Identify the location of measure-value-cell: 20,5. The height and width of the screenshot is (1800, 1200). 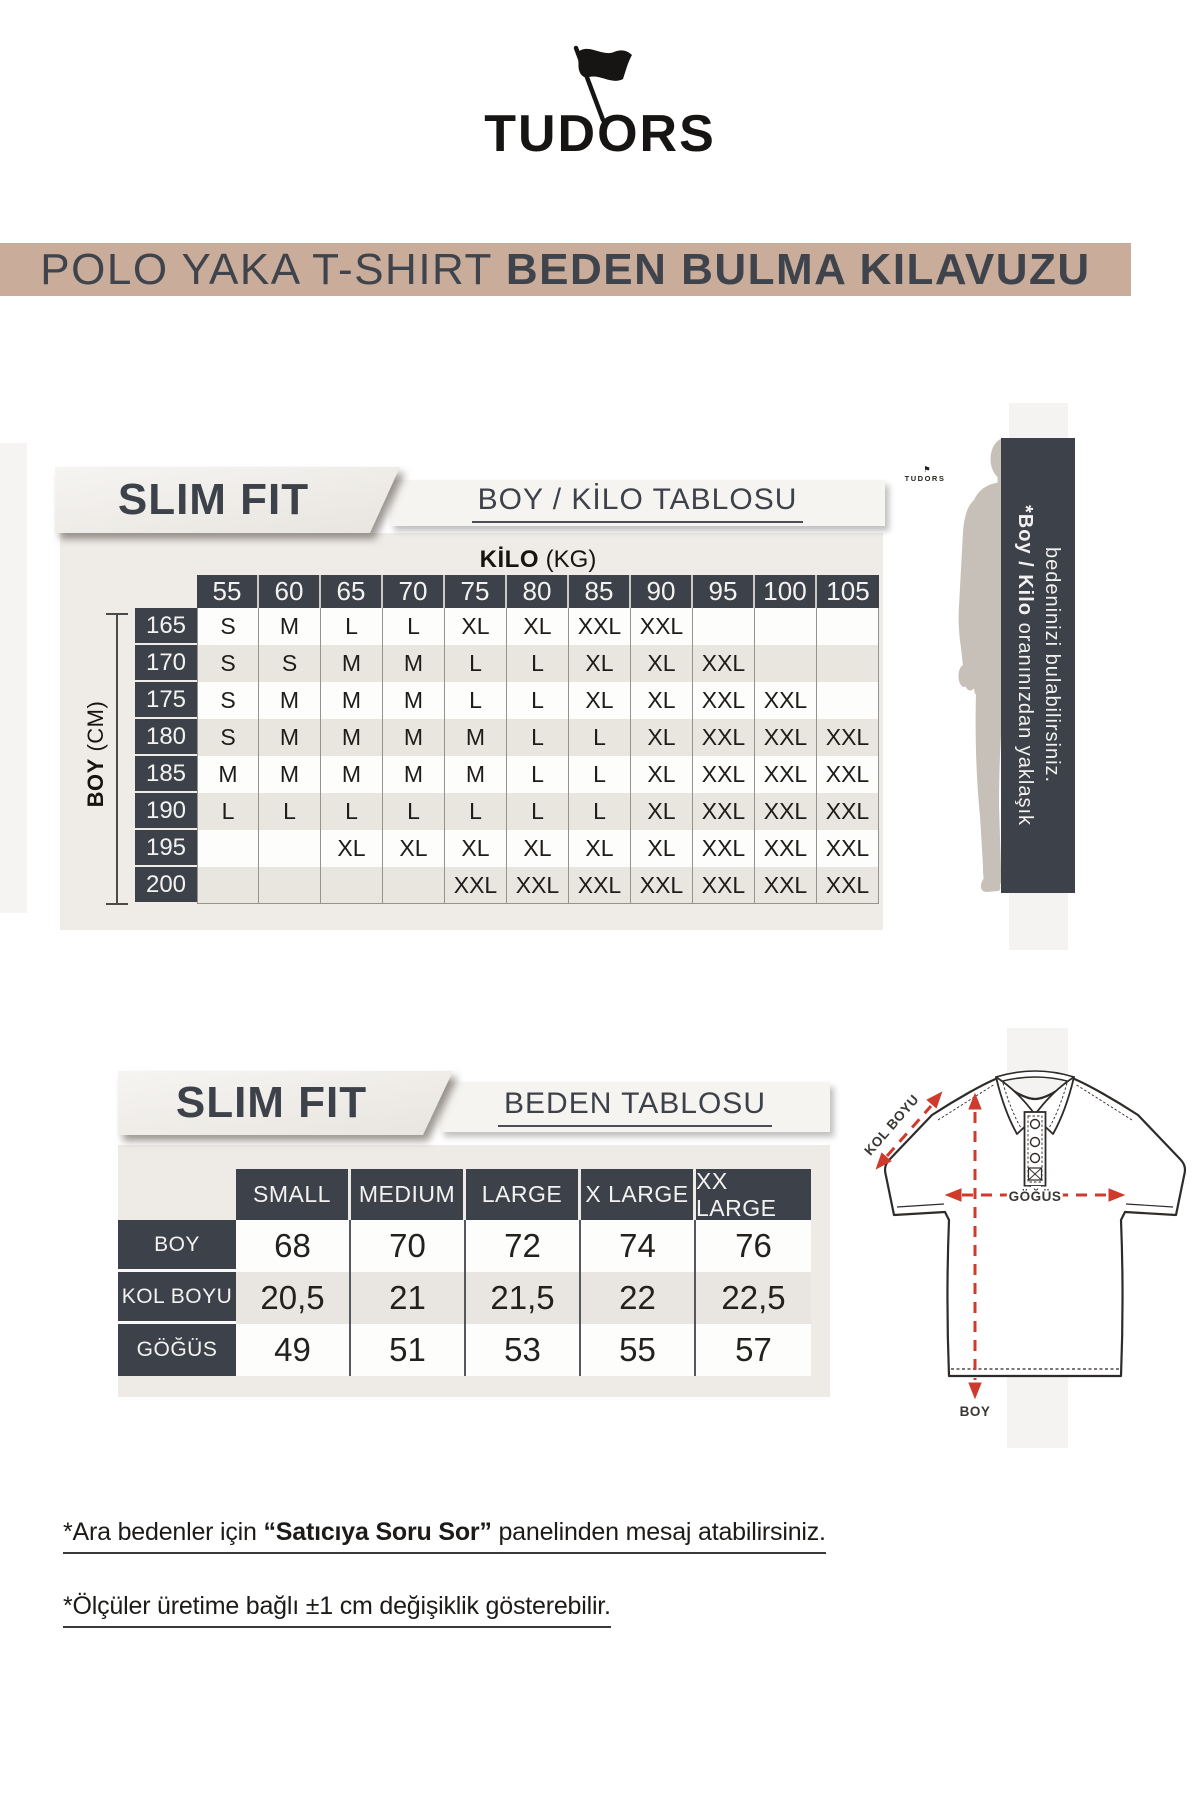
(293, 1298).